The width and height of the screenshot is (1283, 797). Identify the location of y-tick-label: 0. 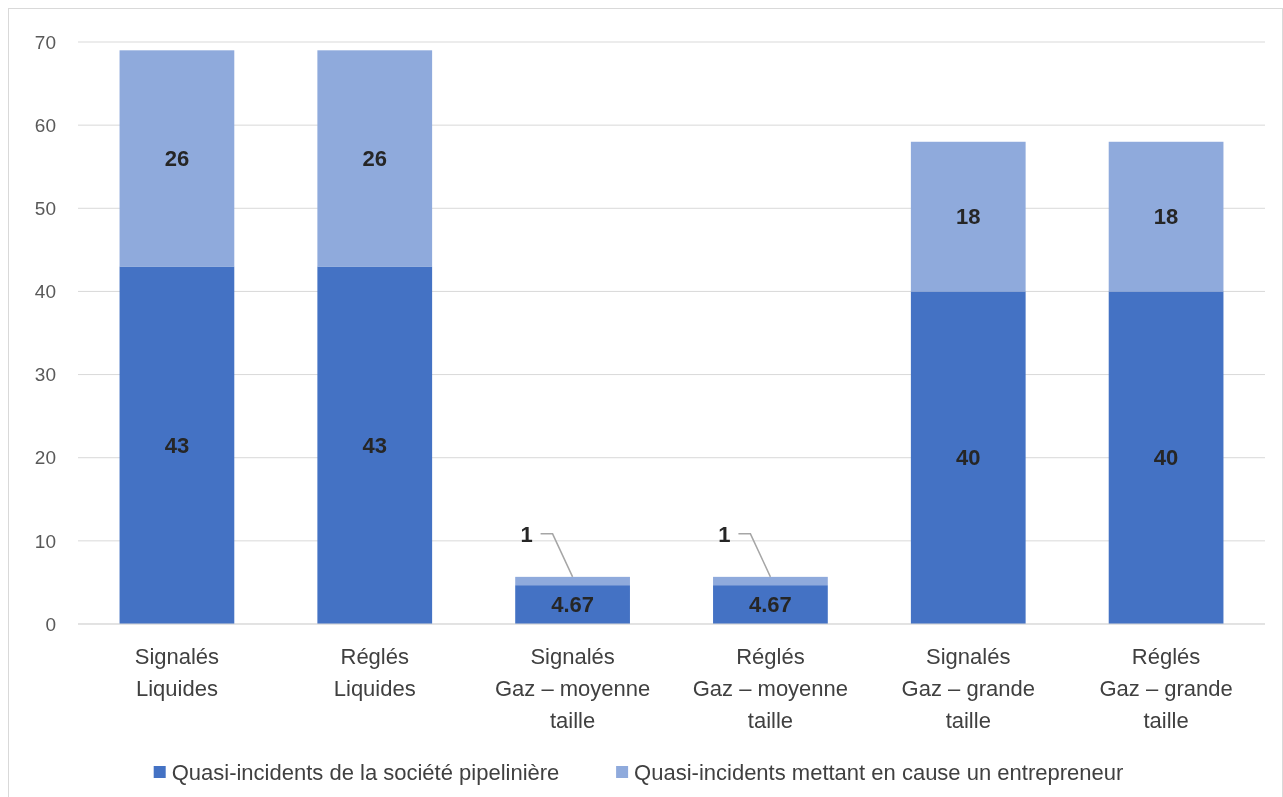
(50, 624).